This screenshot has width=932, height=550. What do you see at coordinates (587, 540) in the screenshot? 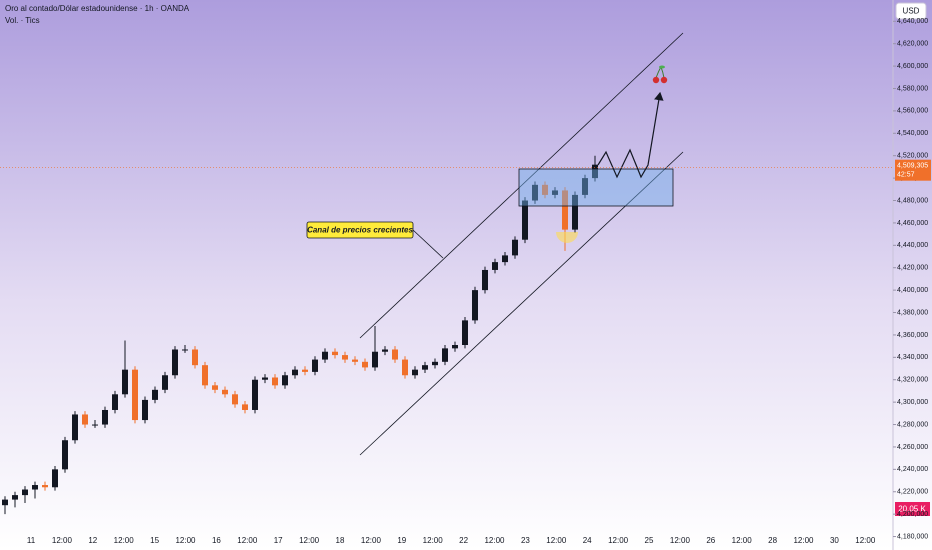
I see `x-tick-label: 24` at bounding box center [587, 540].